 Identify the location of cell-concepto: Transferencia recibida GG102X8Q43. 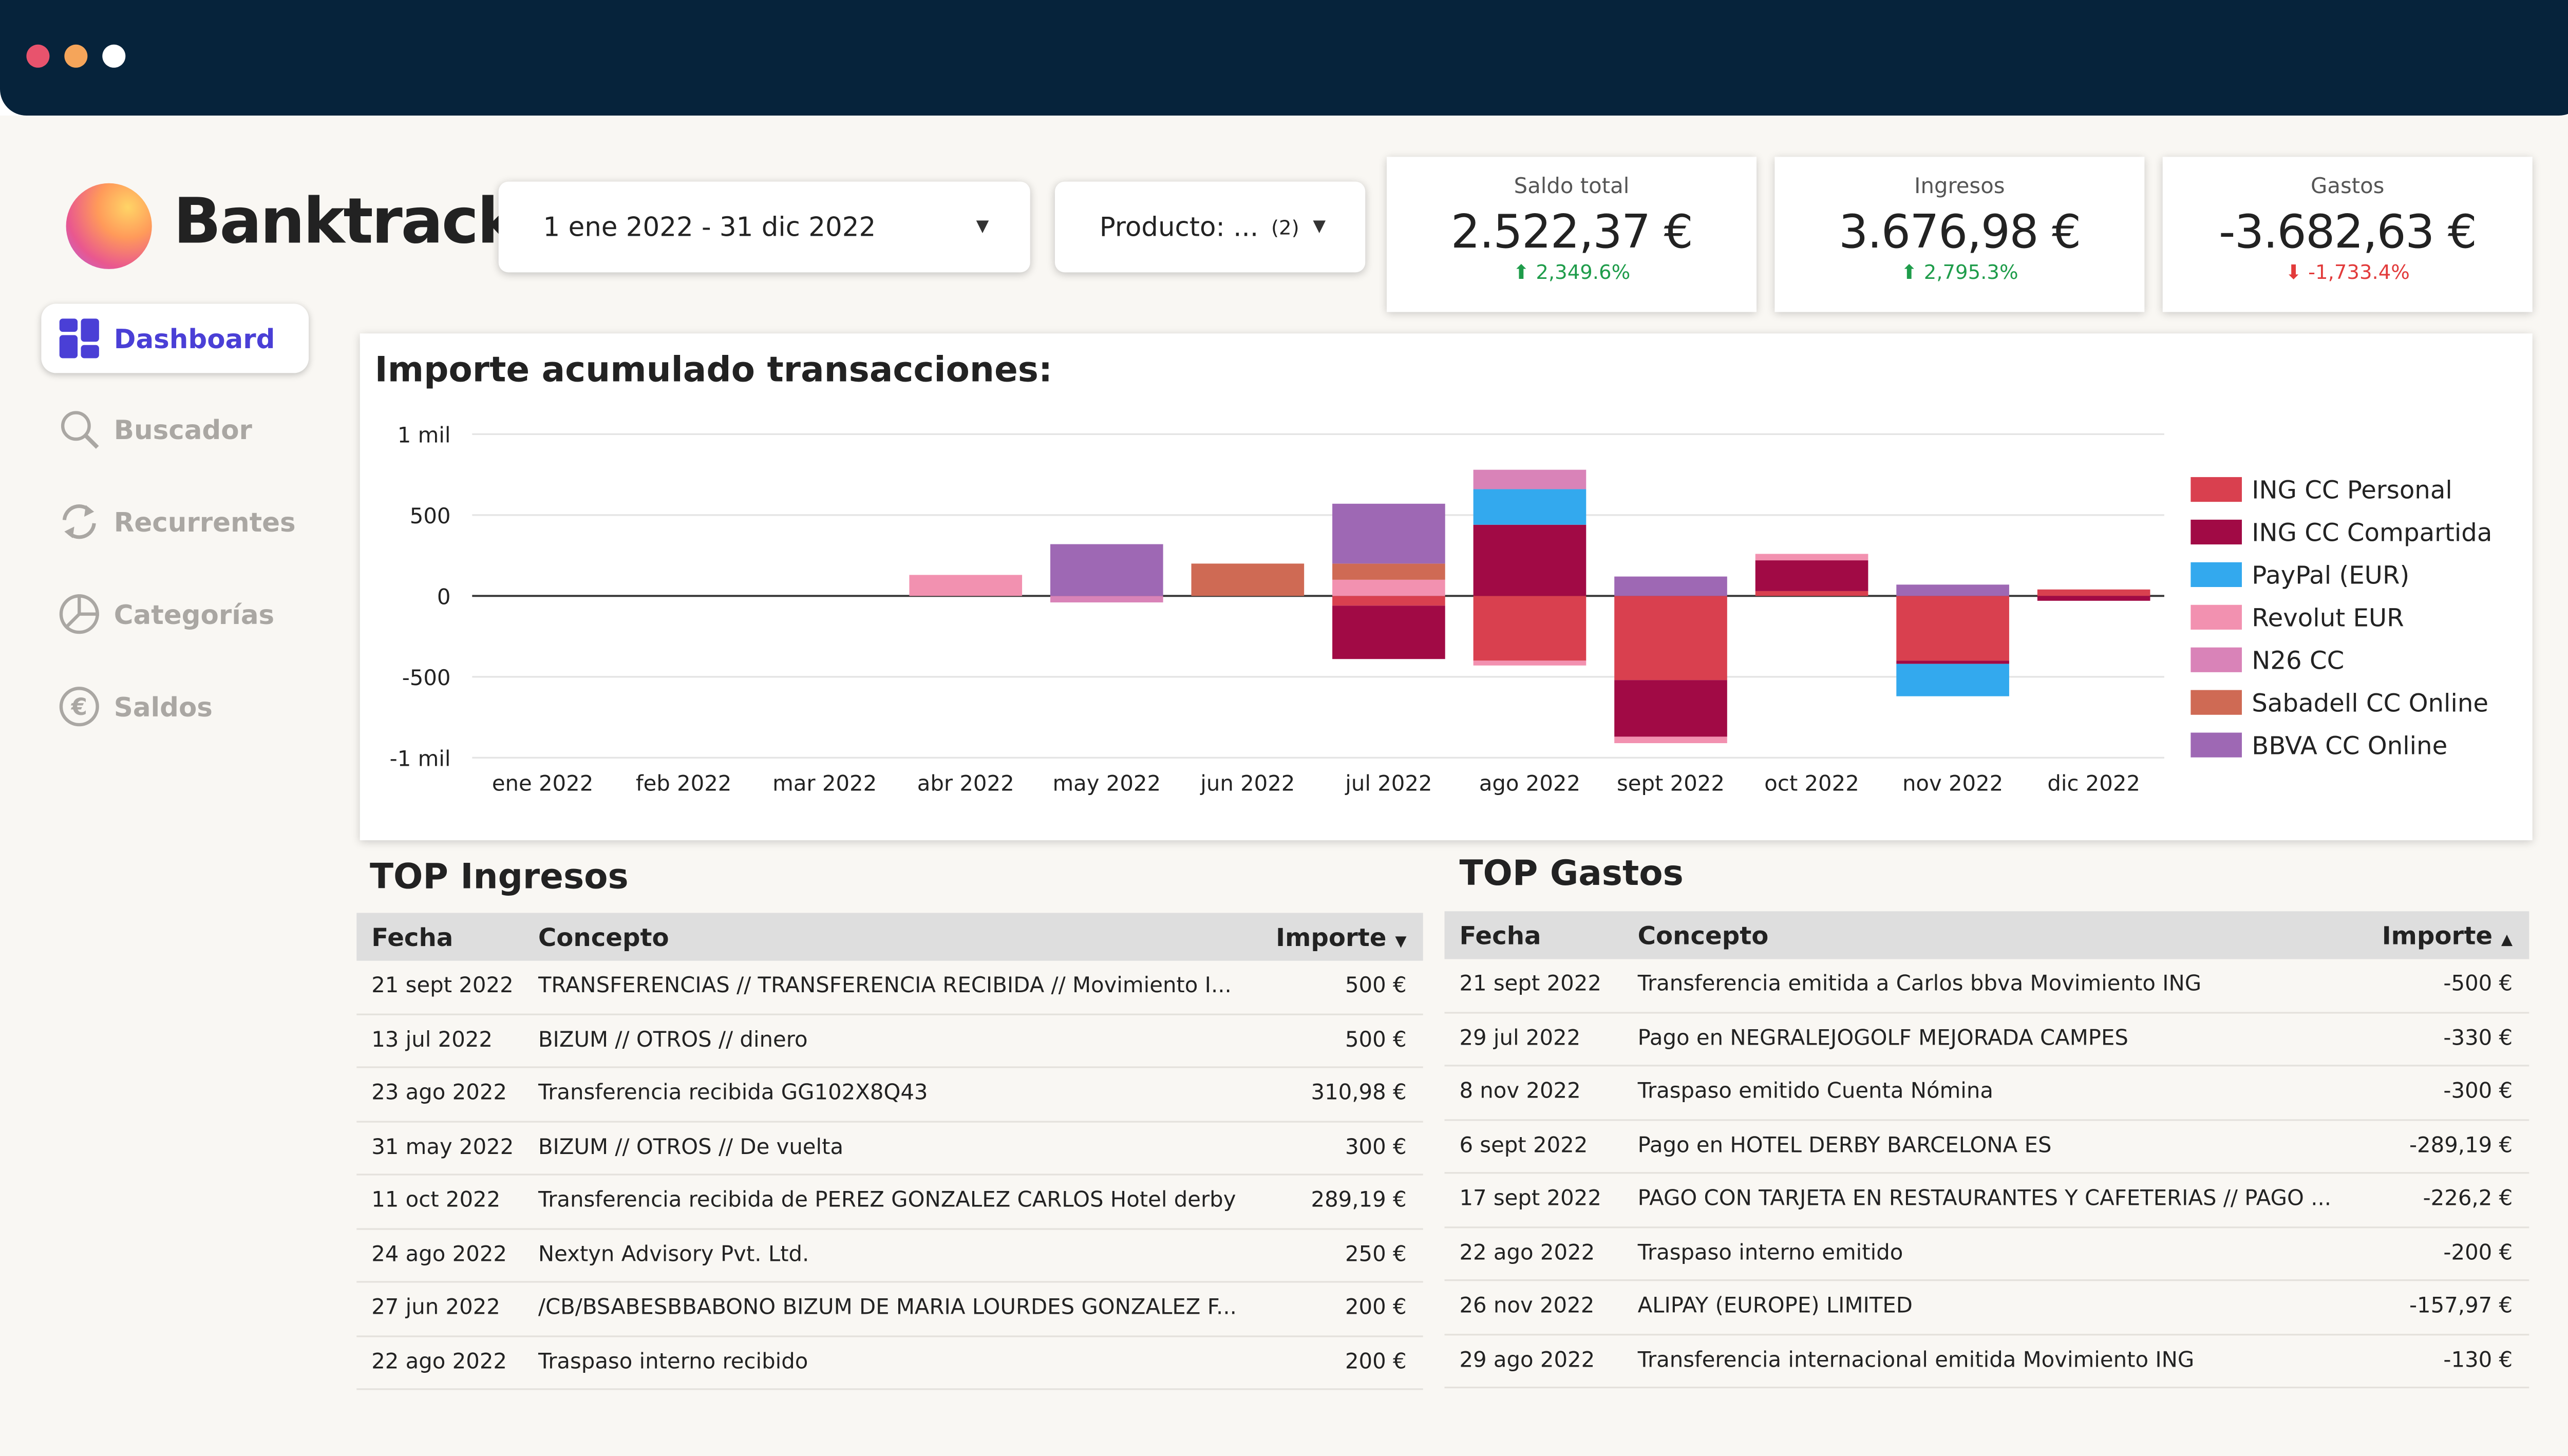
(733, 1095).